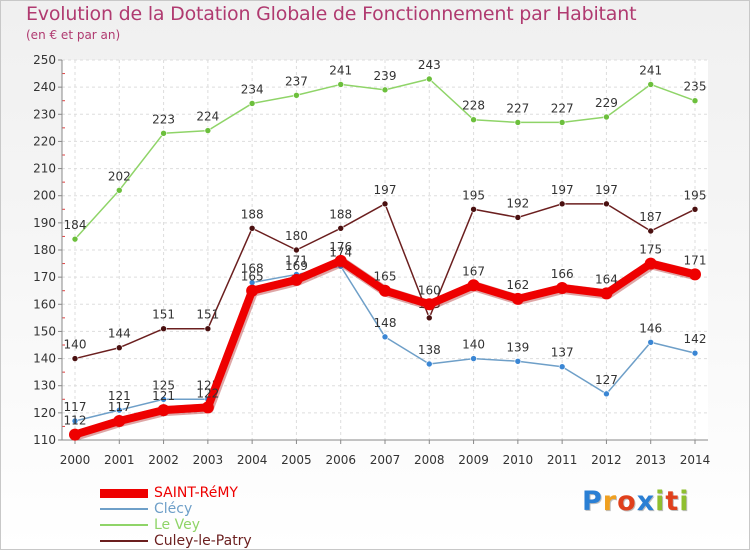 The height and width of the screenshot is (550, 750). What do you see at coordinates (562, 190) in the screenshot?
I see `data-label-culey-le-patry: 197` at bounding box center [562, 190].